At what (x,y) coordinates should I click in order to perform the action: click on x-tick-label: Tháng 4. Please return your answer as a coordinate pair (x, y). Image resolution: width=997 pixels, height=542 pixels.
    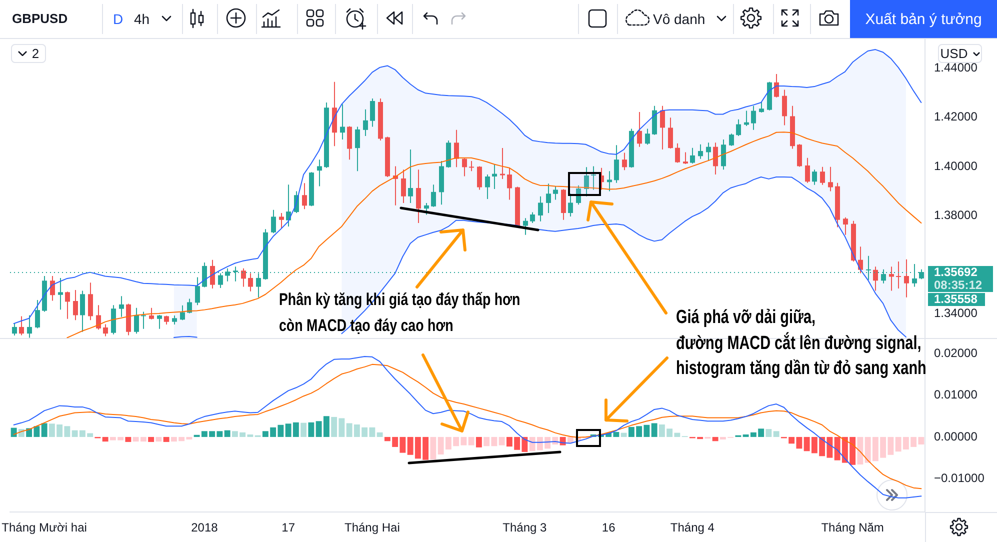
    Looking at the image, I should click on (692, 527).